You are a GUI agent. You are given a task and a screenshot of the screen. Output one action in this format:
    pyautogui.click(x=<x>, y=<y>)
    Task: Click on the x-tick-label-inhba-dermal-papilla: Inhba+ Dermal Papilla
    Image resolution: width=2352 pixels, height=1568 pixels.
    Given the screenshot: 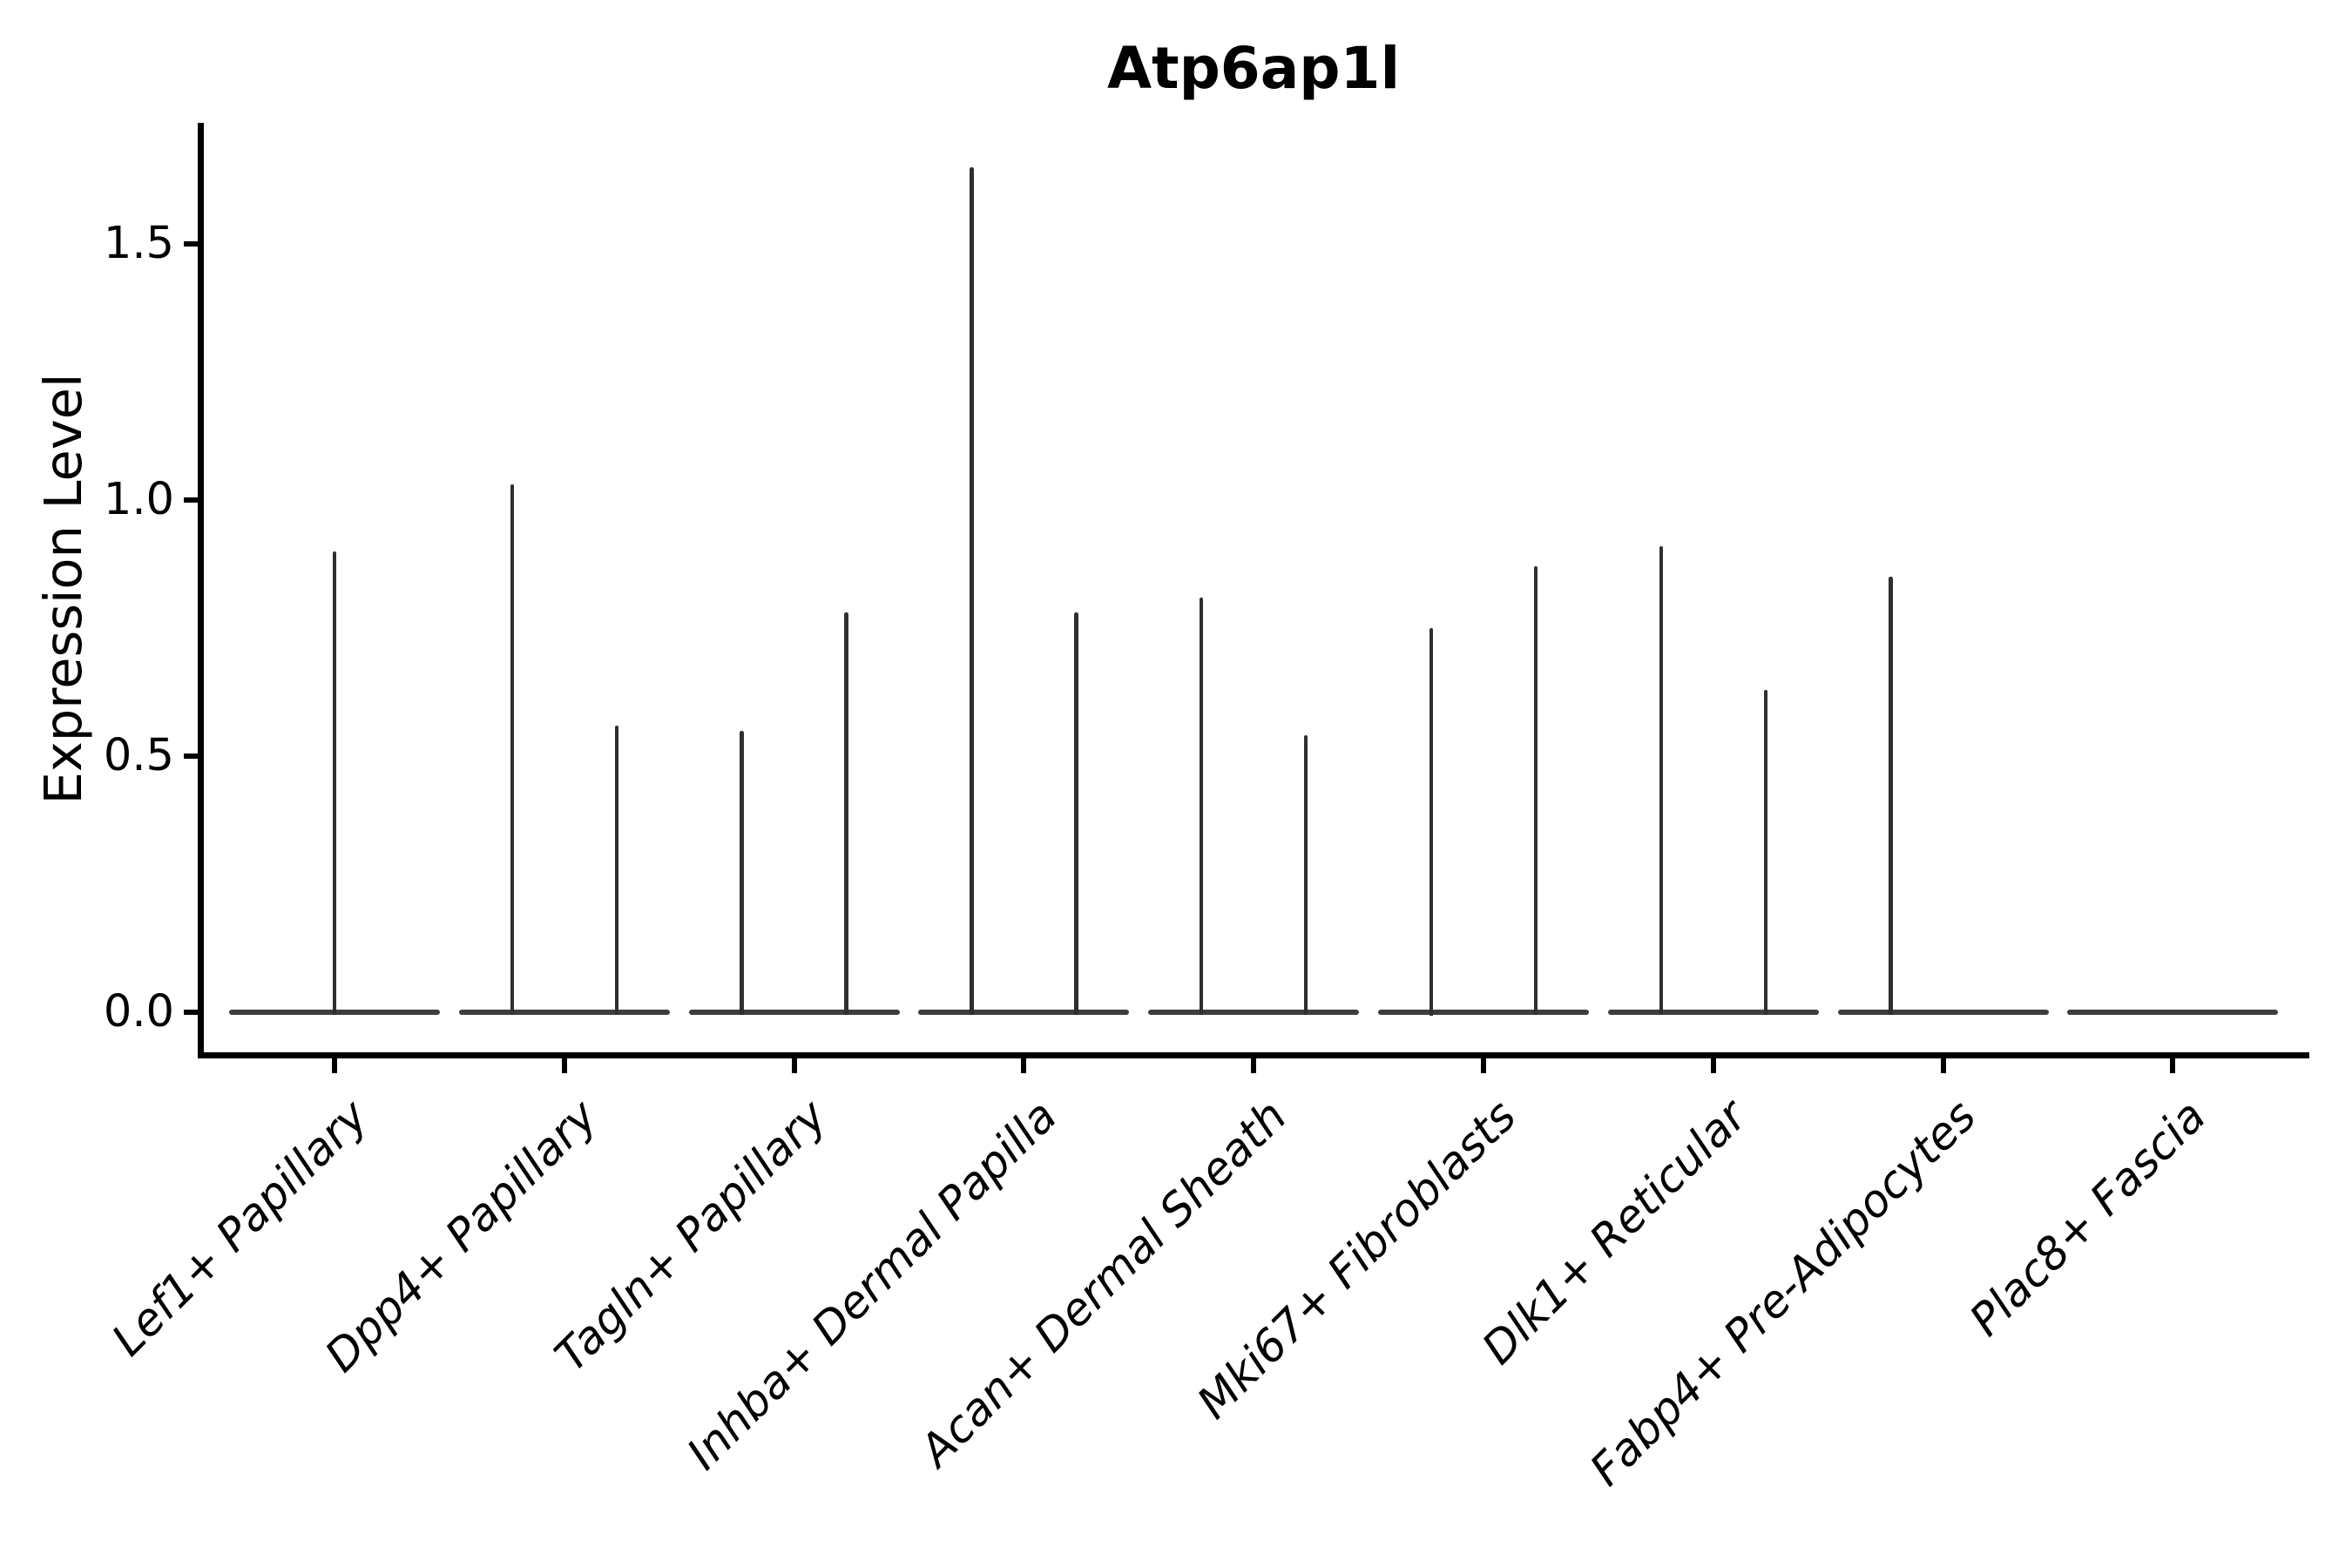 What is the action you would take?
    pyautogui.click(x=873, y=1286)
    